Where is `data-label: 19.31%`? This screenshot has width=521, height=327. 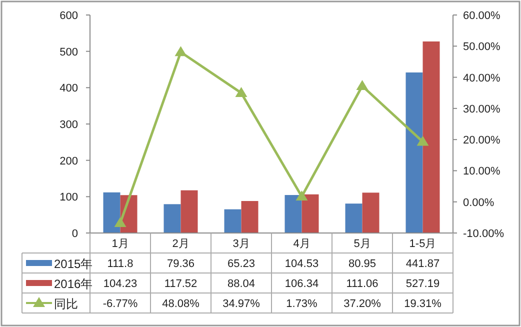
data-label: 19.31% is located at coordinates (423, 304).